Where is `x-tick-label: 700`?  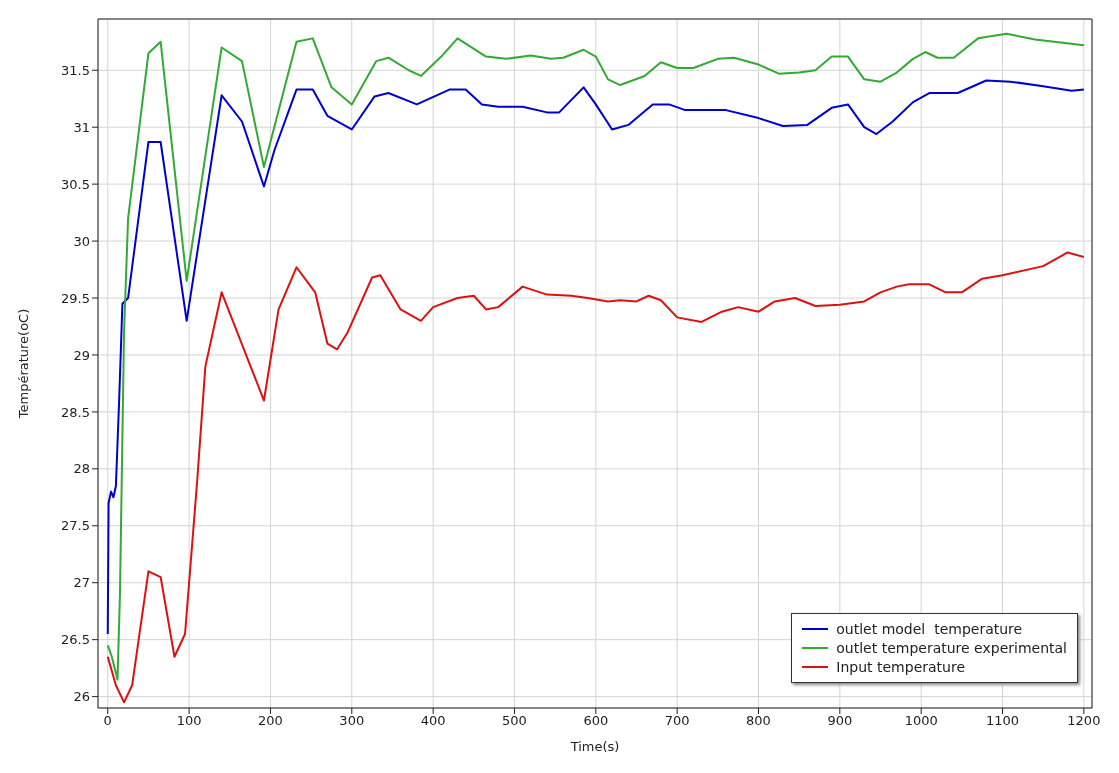
x-tick-label: 700 is located at coordinates (677, 721).